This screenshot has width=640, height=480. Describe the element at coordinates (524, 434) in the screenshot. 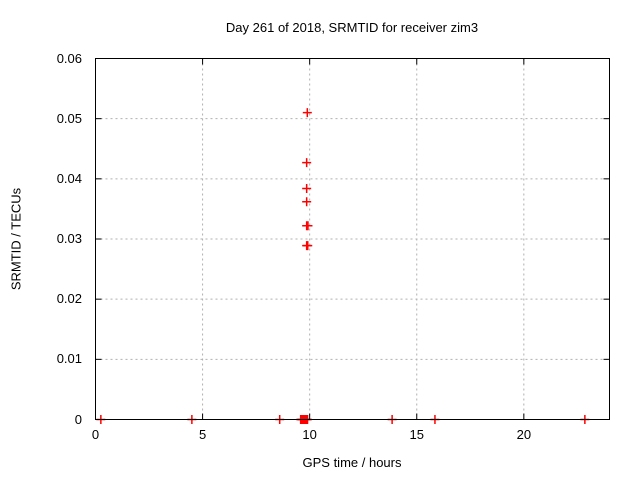

I see `x-tick-label: 20` at that location.